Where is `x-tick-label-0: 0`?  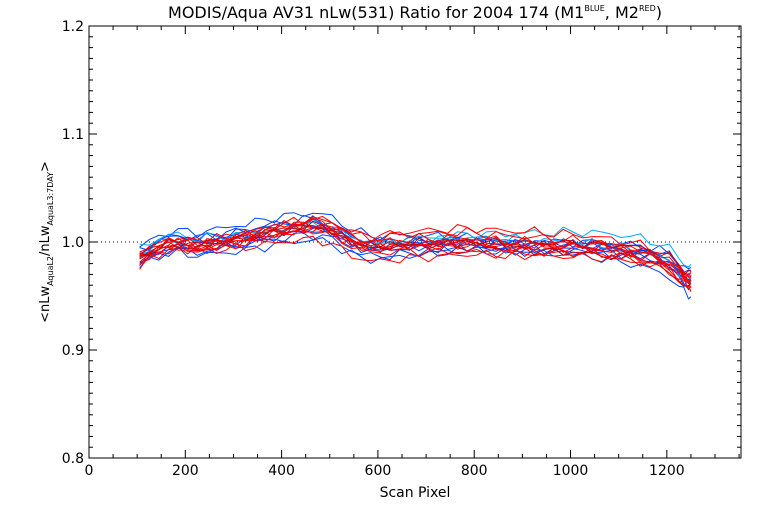 x-tick-label-0: 0 is located at coordinates (89, 471).